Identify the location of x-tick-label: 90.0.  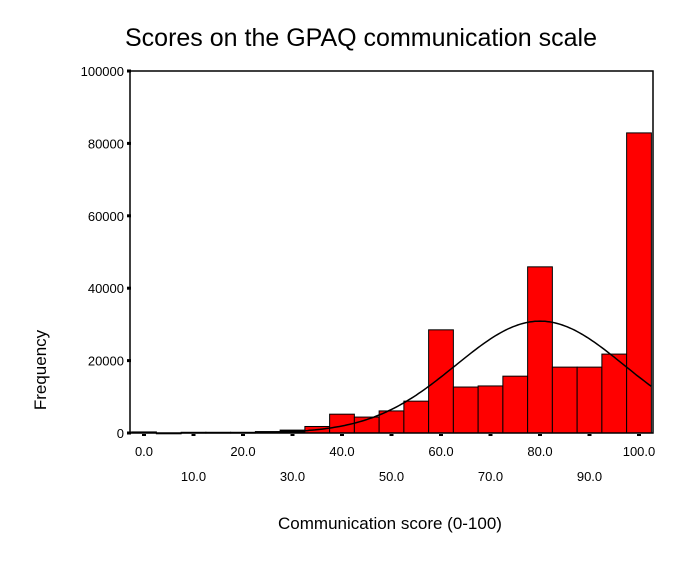
(589, 476).